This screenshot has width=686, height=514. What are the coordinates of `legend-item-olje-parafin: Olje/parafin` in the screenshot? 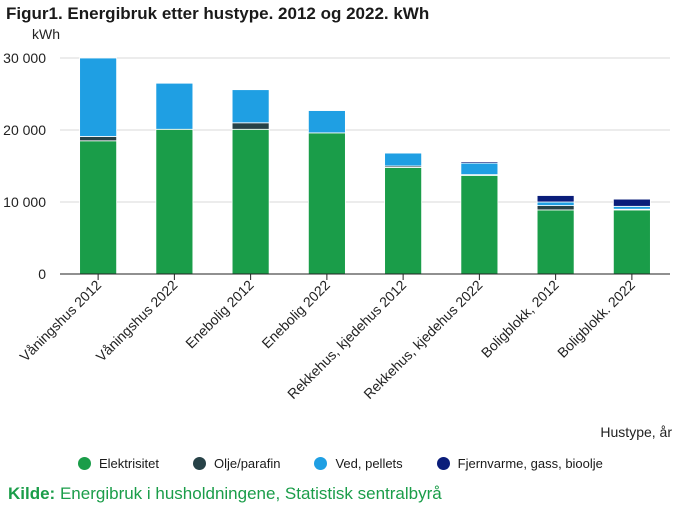 It's located at (236, 463).